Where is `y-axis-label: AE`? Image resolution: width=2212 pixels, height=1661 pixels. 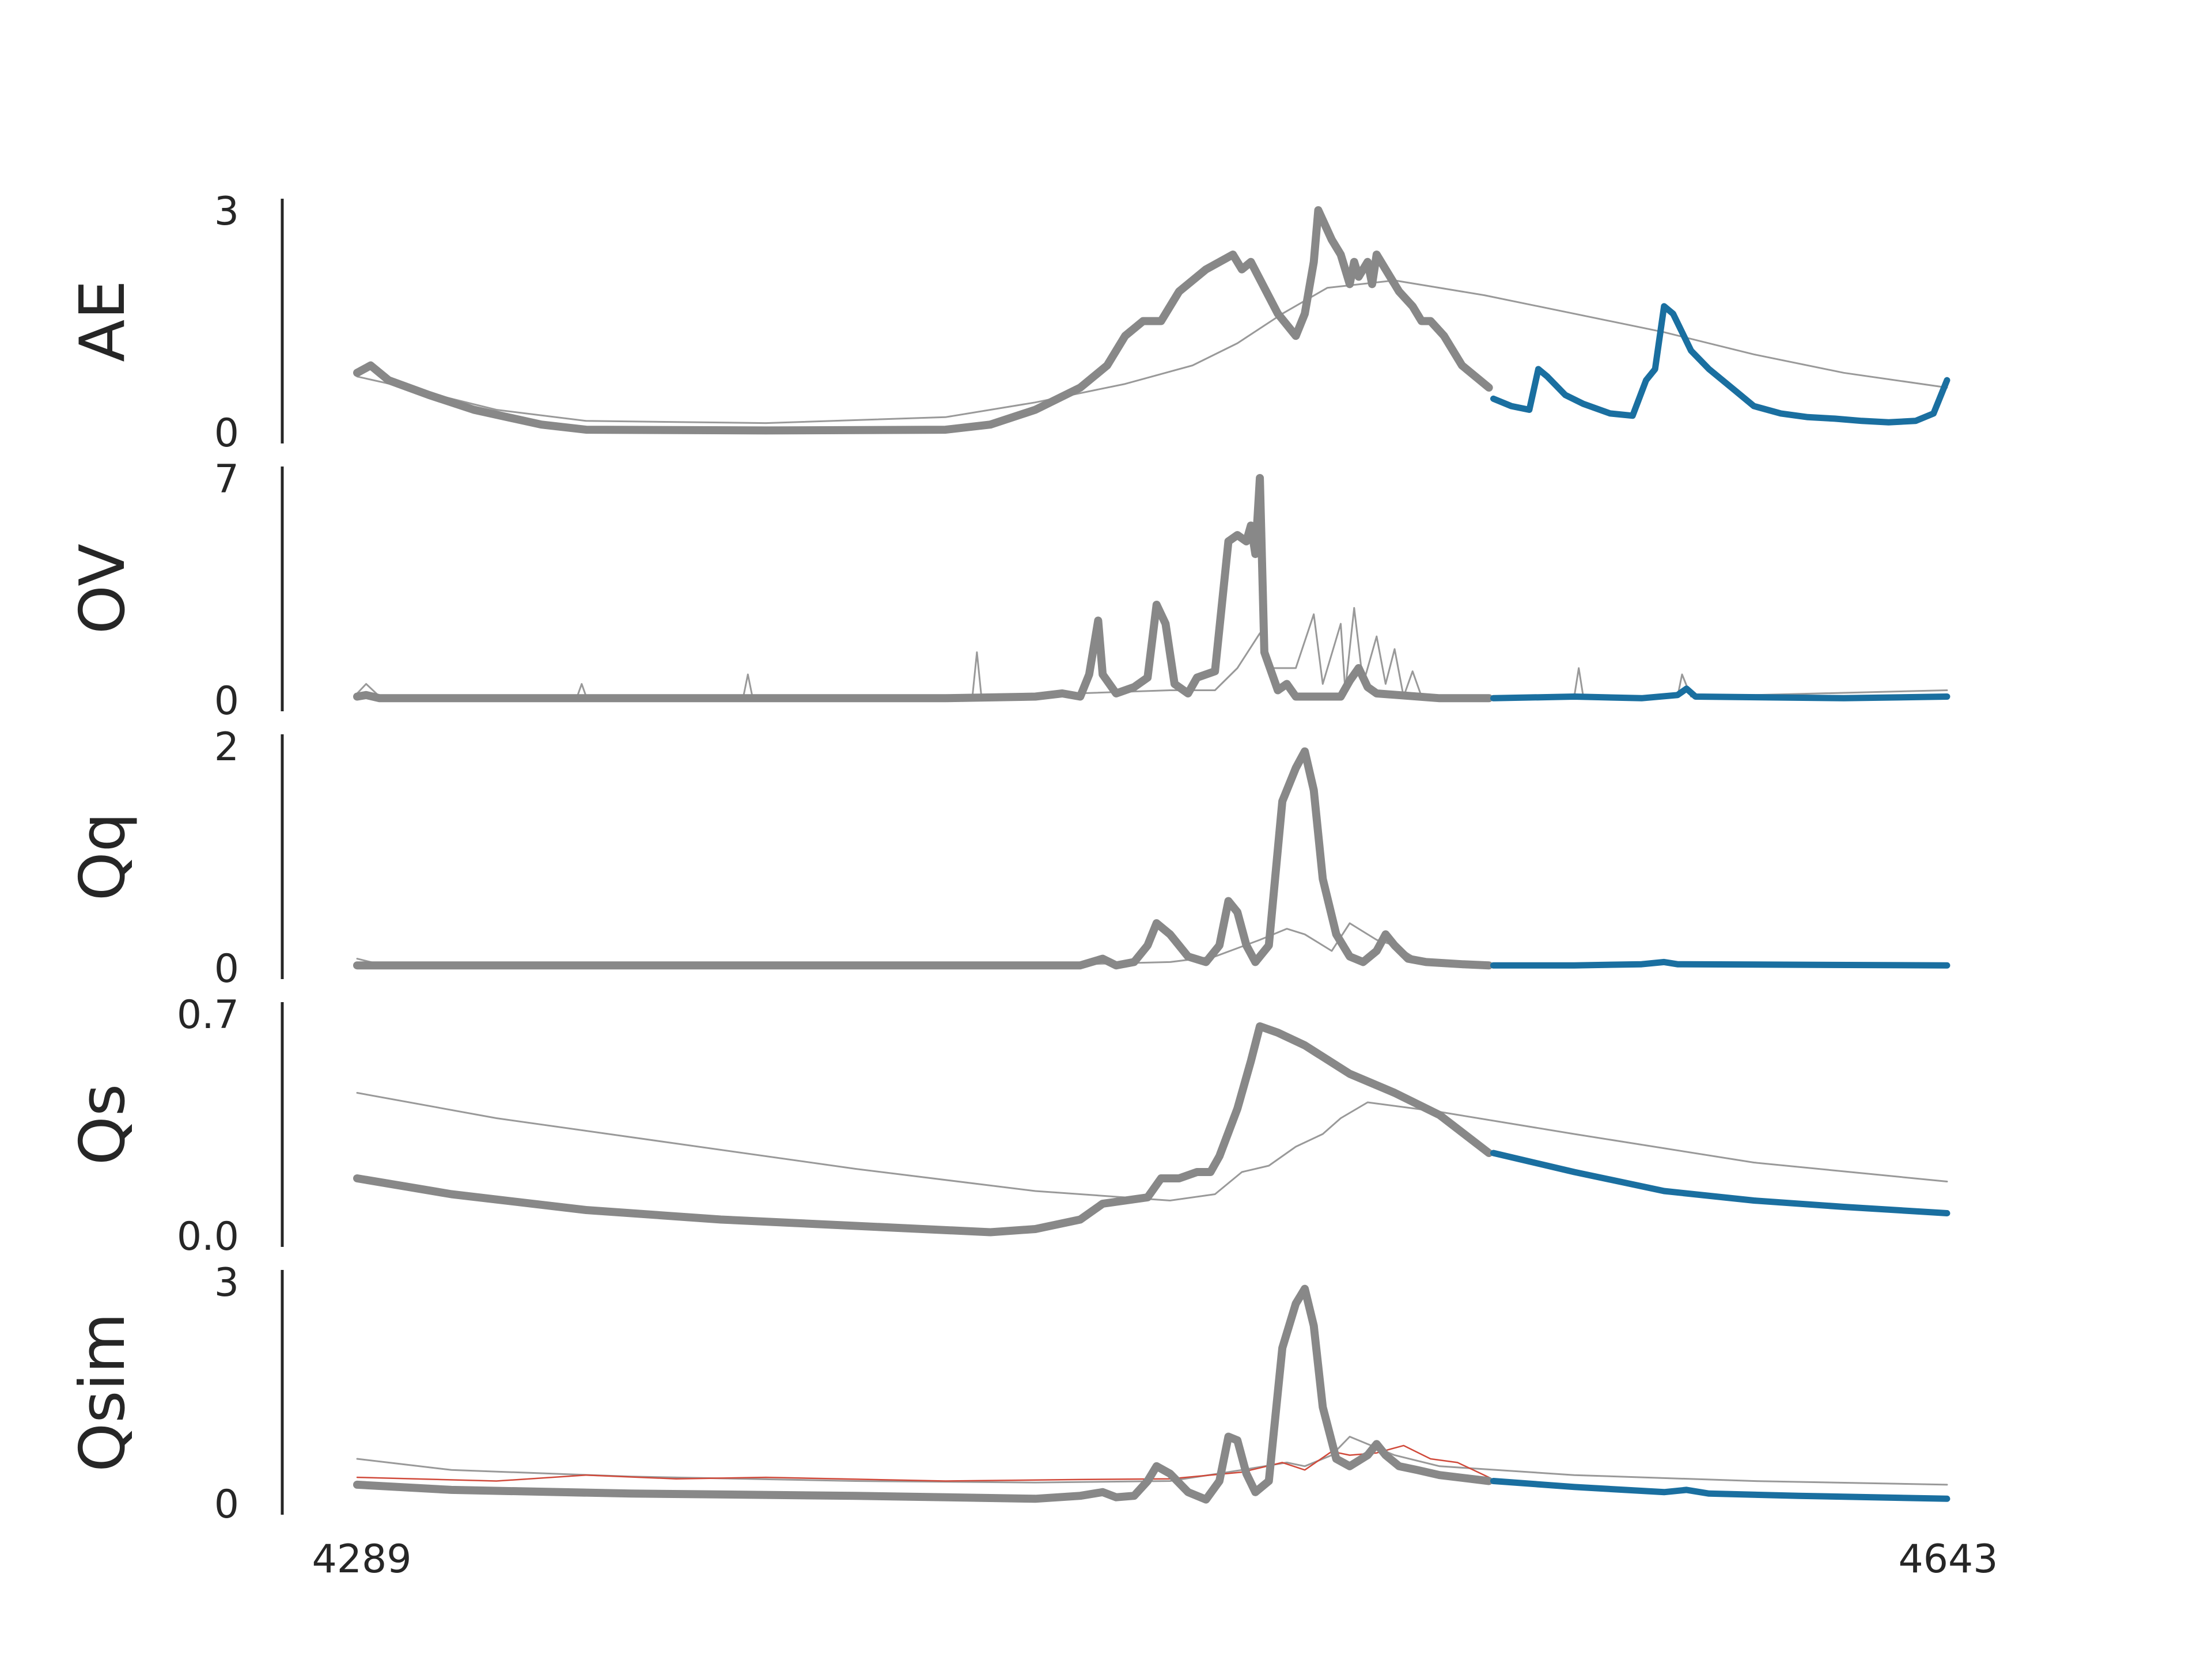 y-axis-label: AE is located at coordinates (103, 321).